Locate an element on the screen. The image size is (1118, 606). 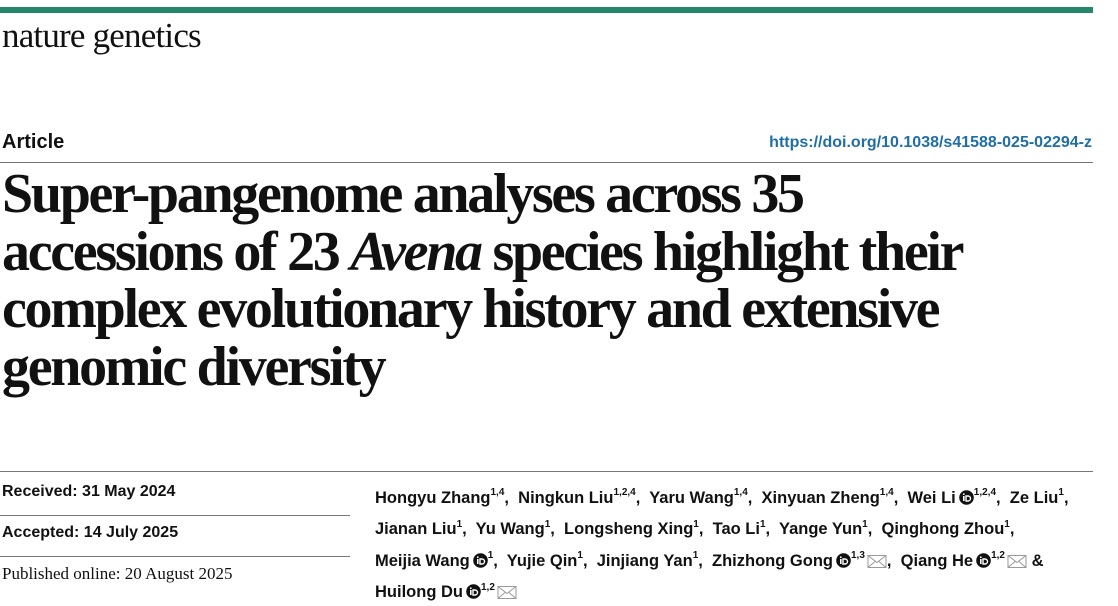
author: Hongyu Zhang1,4, is located at coordinates (444, 497).